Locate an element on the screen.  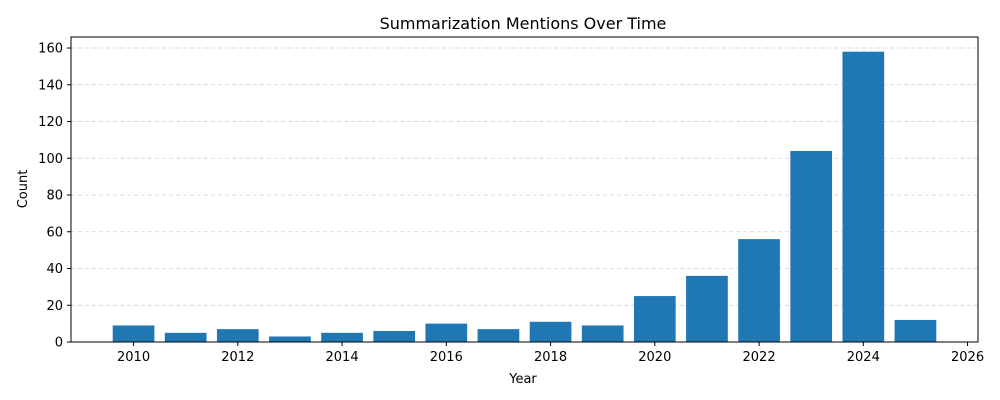
bar-2019 is located at coordinates (602, 333).